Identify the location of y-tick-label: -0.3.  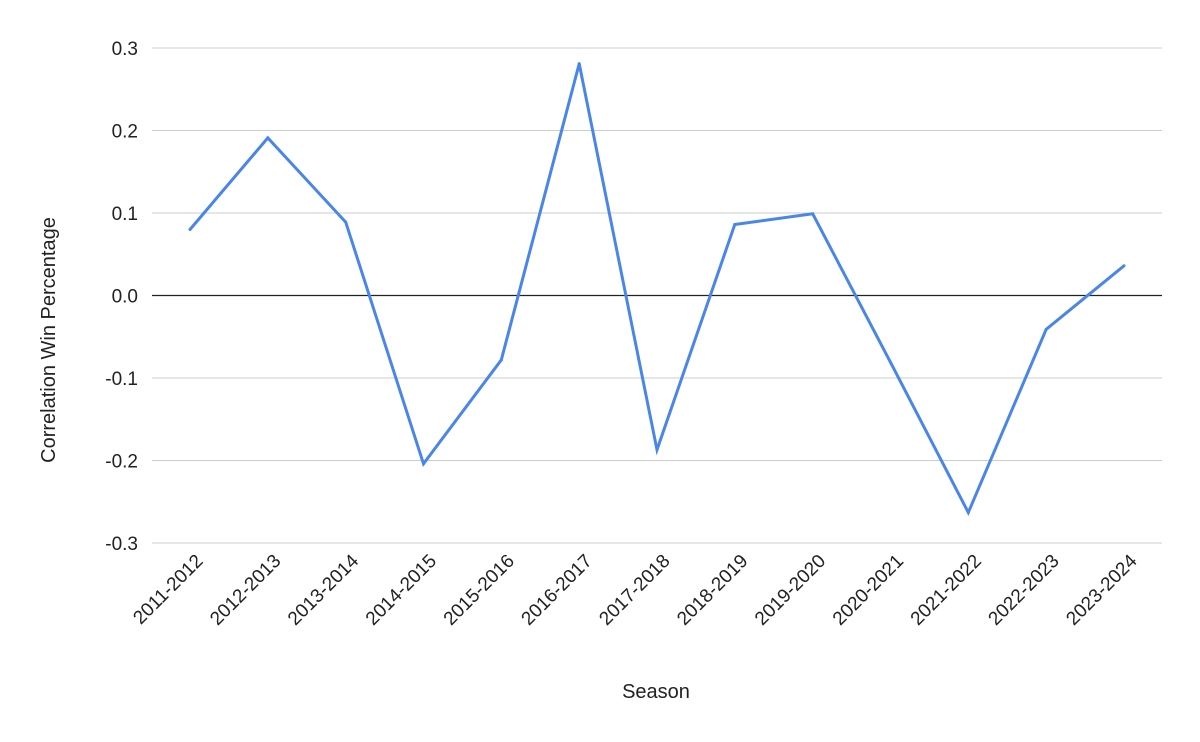
(121, 544).